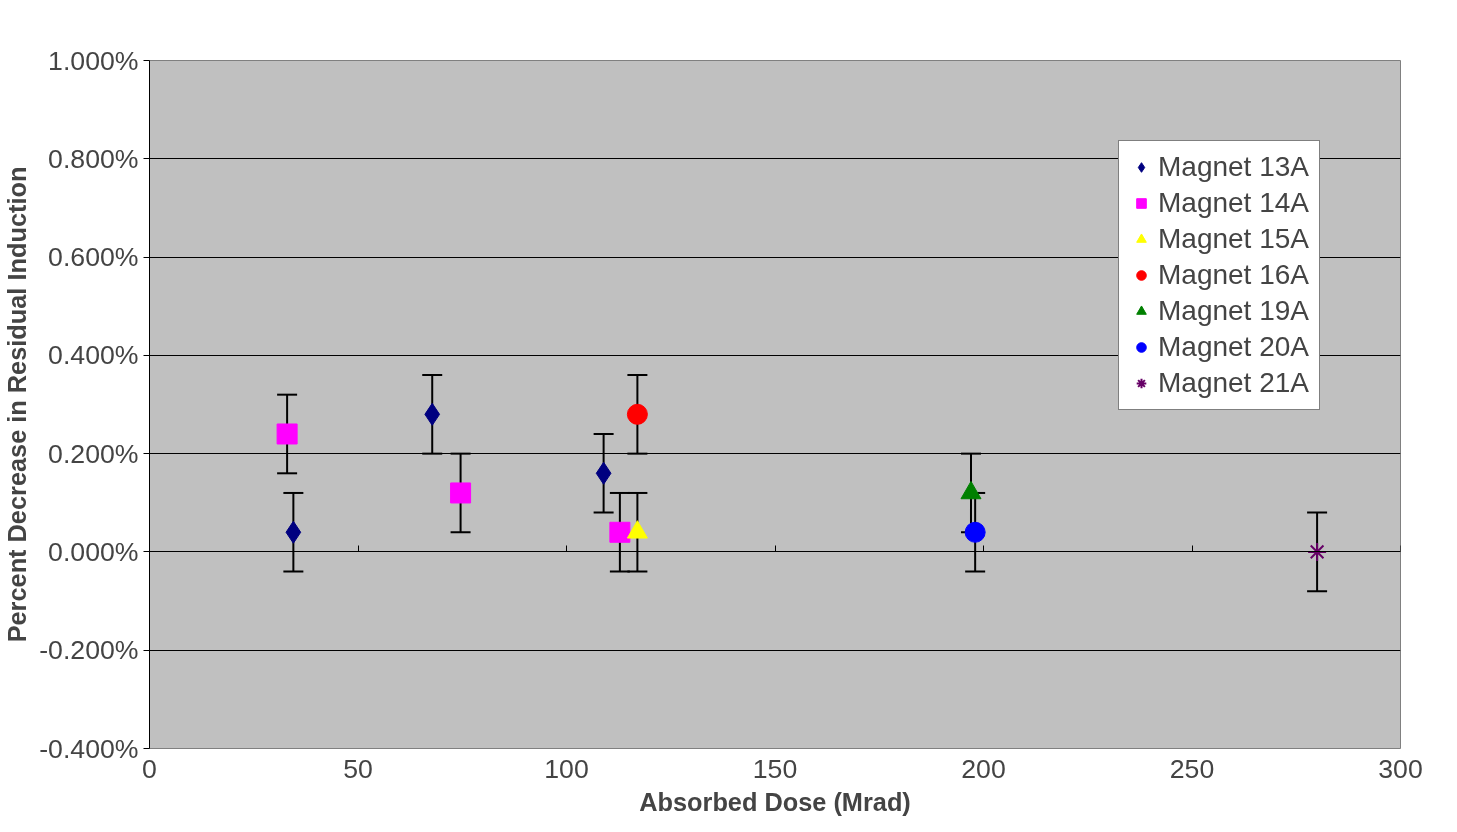 This screenshot has width=1457, height=832. Describe the element at coordinates (775, 801) in the screenshot. I see `x-axis-title: Absorbed Dose (Mrad)` at that location.